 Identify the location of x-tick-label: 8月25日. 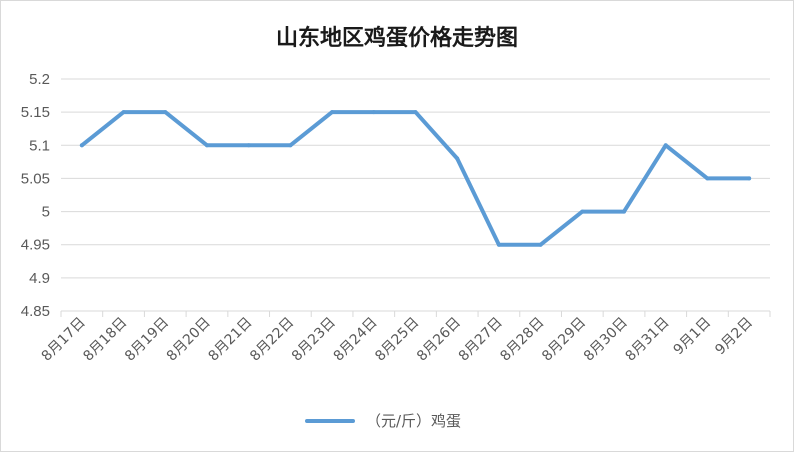
(397, 340).